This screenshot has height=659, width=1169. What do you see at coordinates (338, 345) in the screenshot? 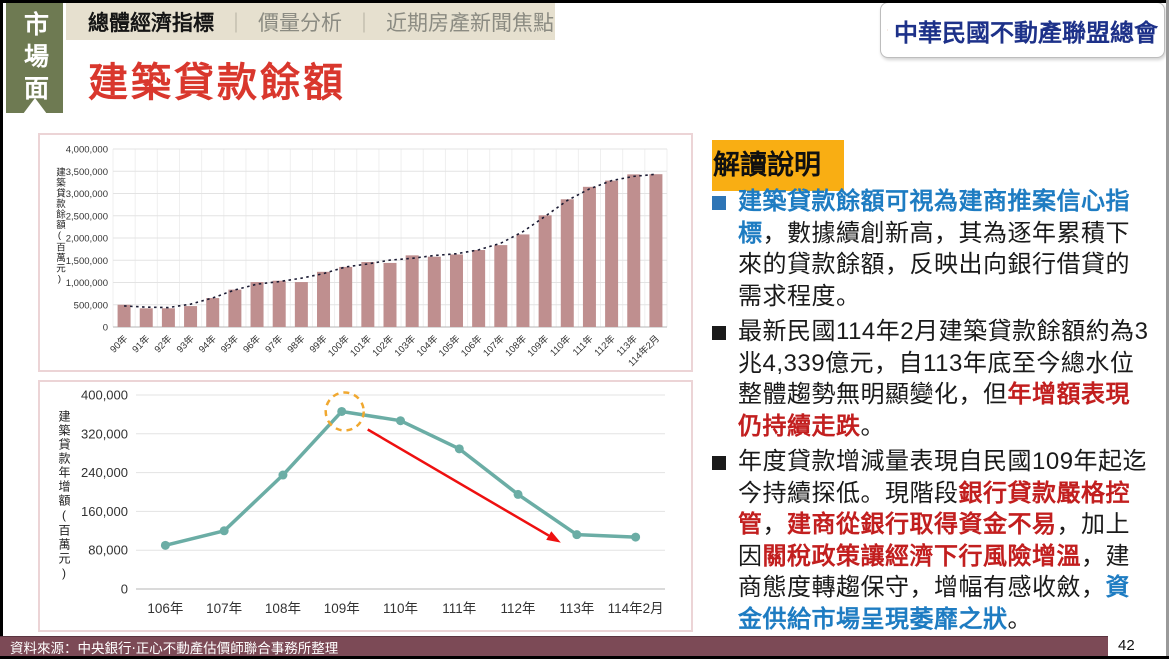
I see `svg-text: 100年` at bounding box center [338, 345].